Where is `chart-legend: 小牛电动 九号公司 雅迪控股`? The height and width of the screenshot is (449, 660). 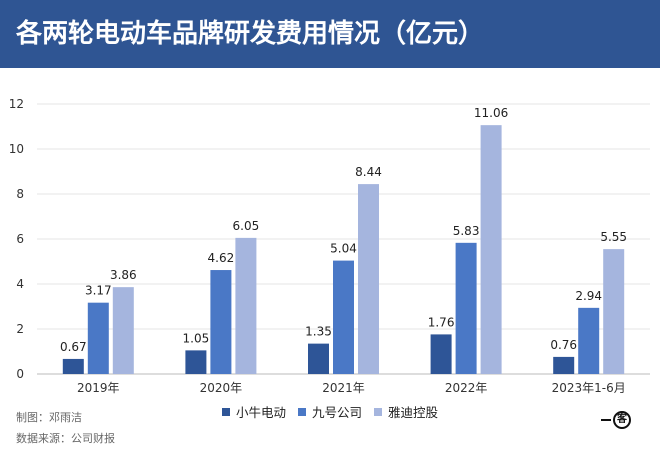
chart-legend: 小牛电动 九号公司 雅迪控股 is located at coordinates (330, 411).